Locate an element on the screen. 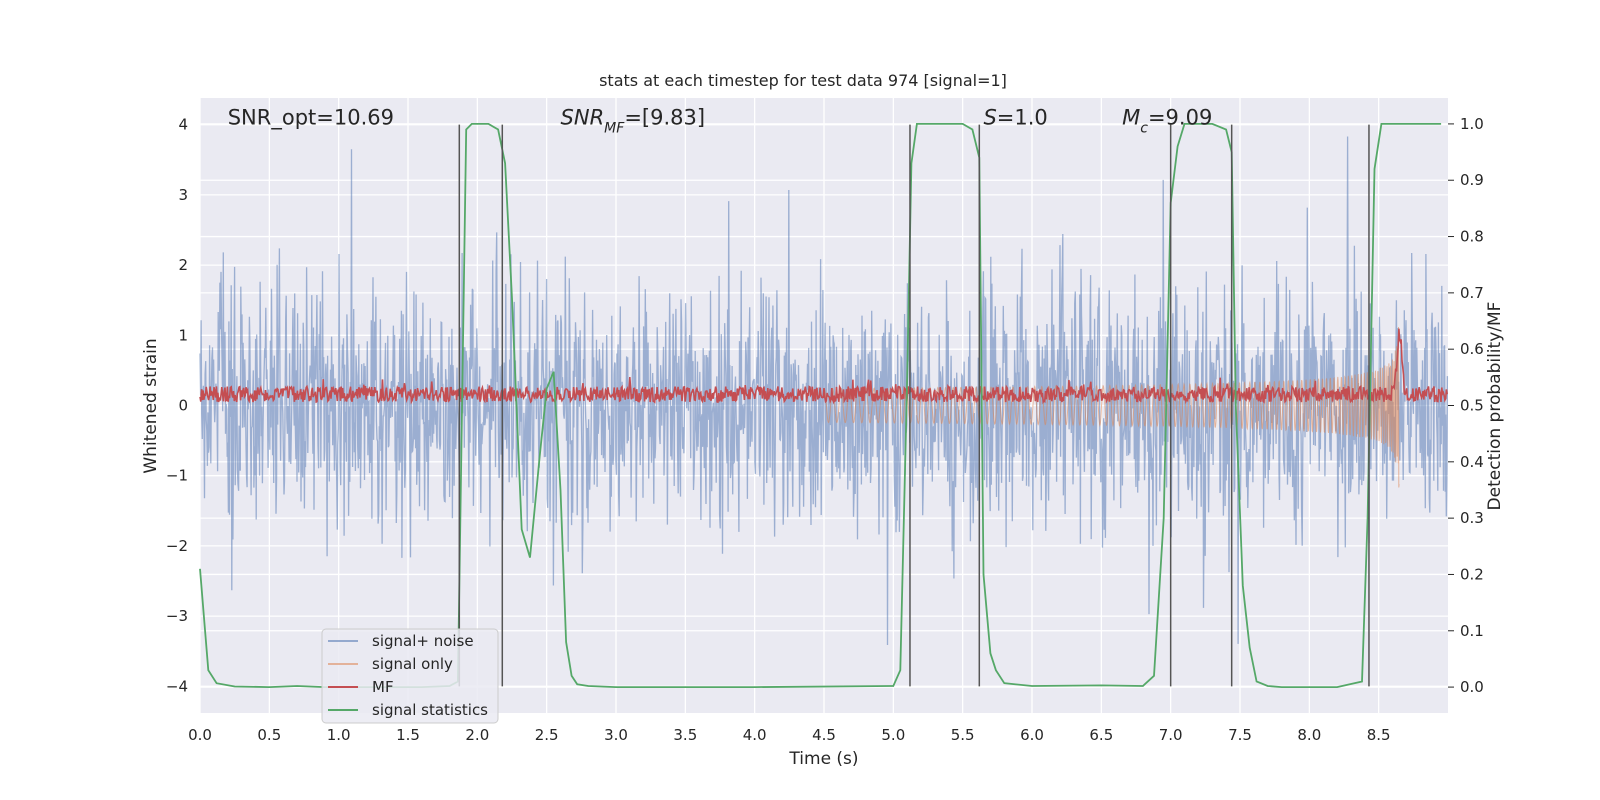  x-tick-label: 0.5 is located at coordinates (269, 735).